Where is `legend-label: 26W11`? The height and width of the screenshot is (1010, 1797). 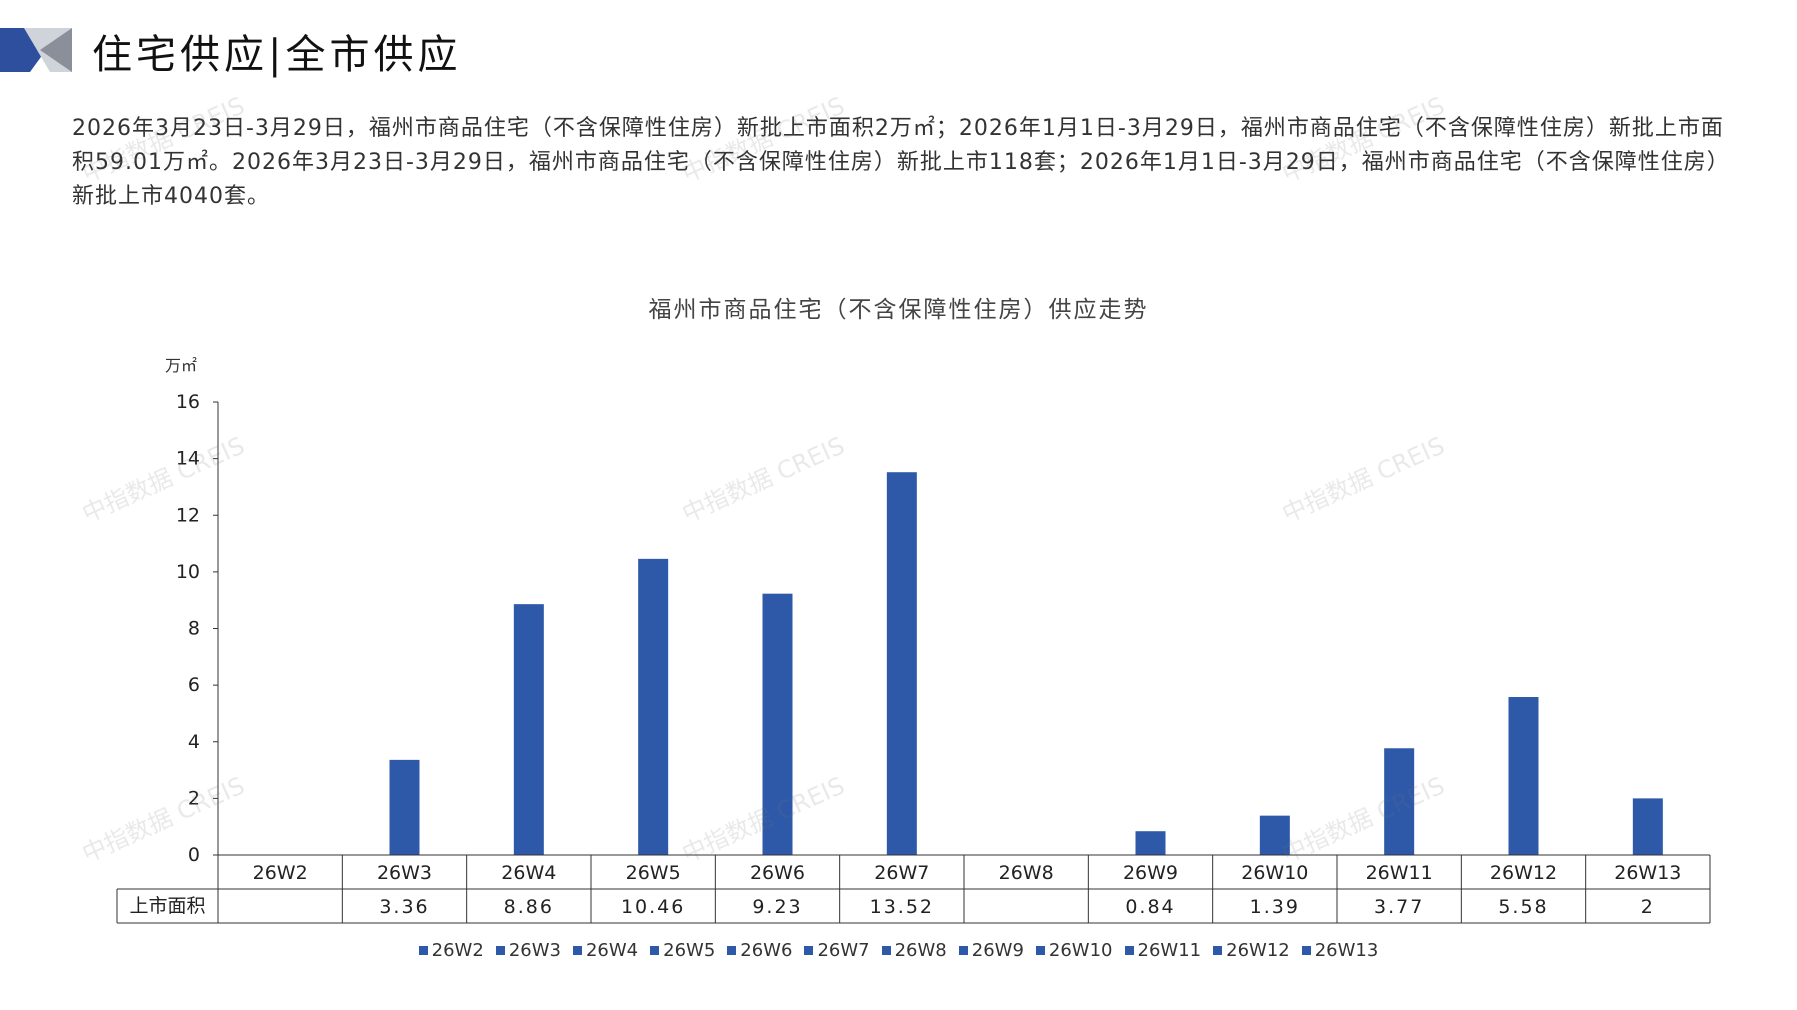 legend-label: 26W11 is located at coordinates (1169, 950).